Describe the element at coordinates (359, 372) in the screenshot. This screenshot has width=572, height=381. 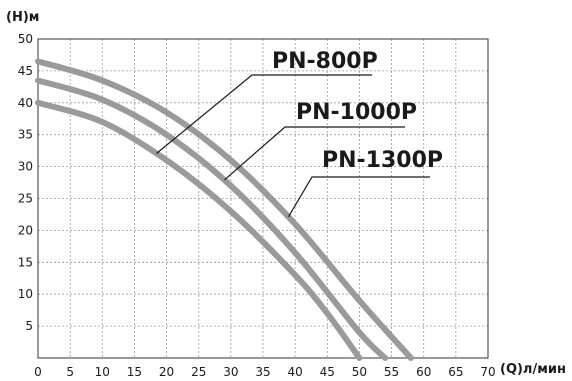
I see `x-tick-label: 50` at that location.